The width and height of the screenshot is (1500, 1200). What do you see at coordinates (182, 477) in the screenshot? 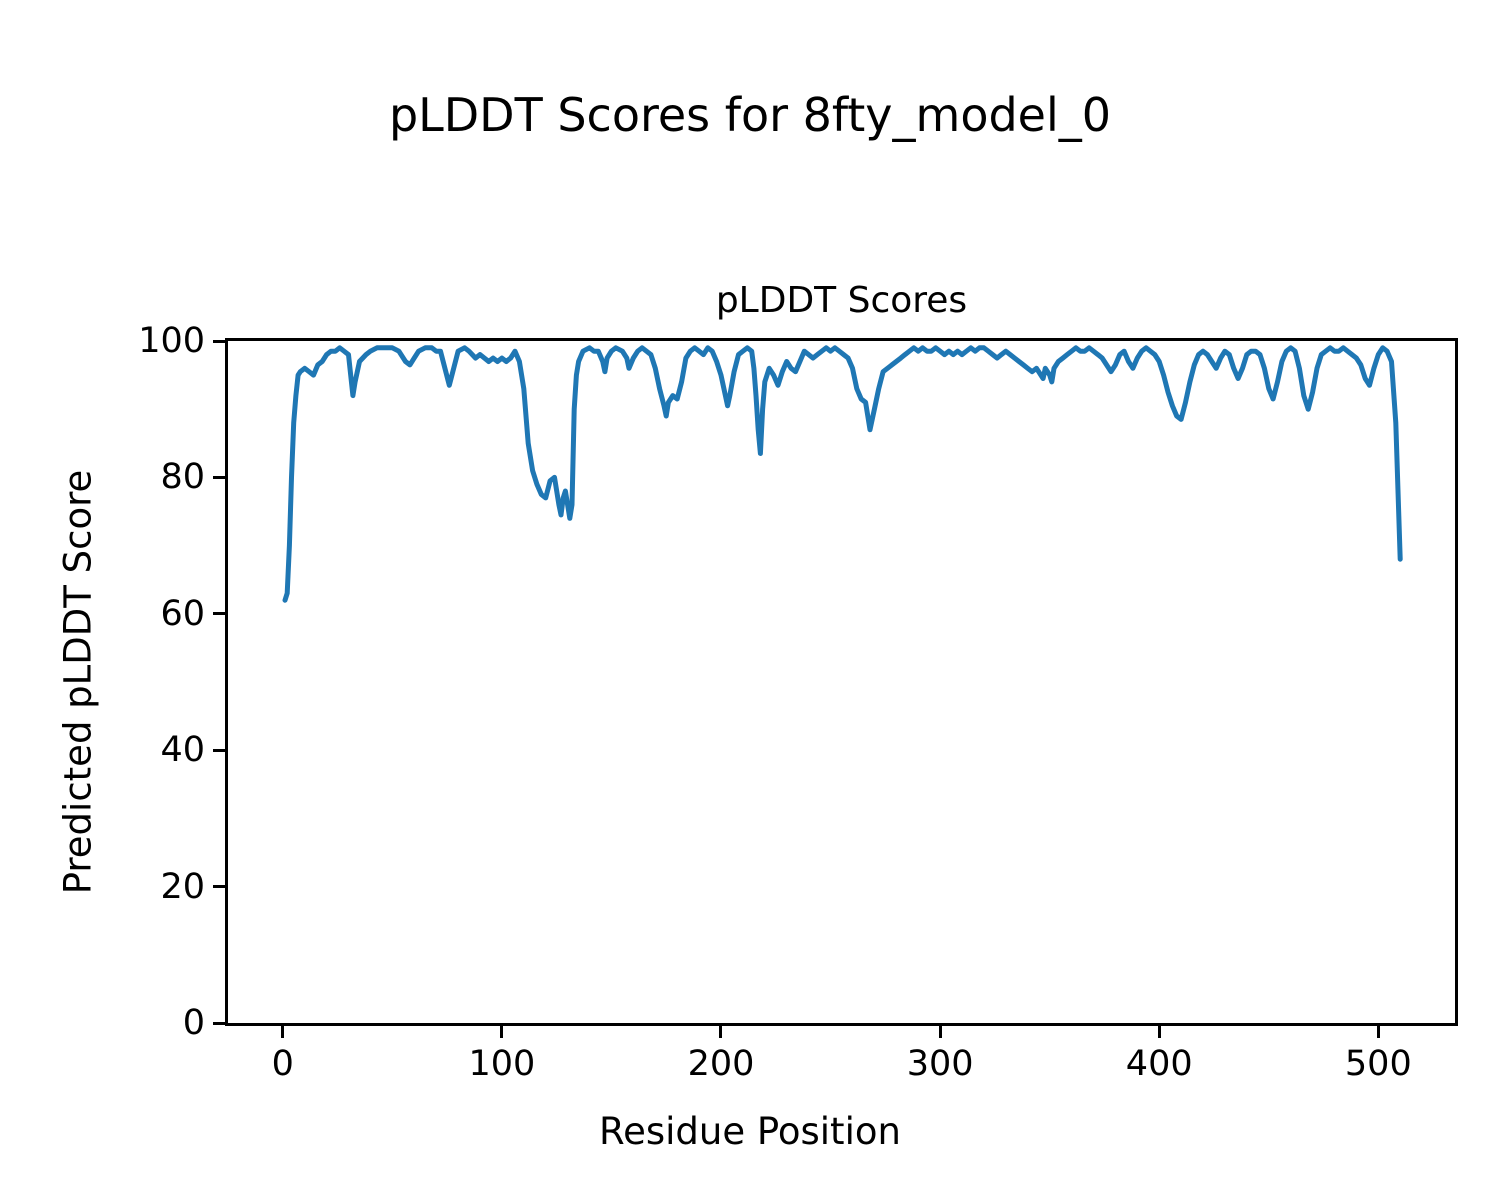
I see `y-tick-label: 80` at bounding box center [182, 477].